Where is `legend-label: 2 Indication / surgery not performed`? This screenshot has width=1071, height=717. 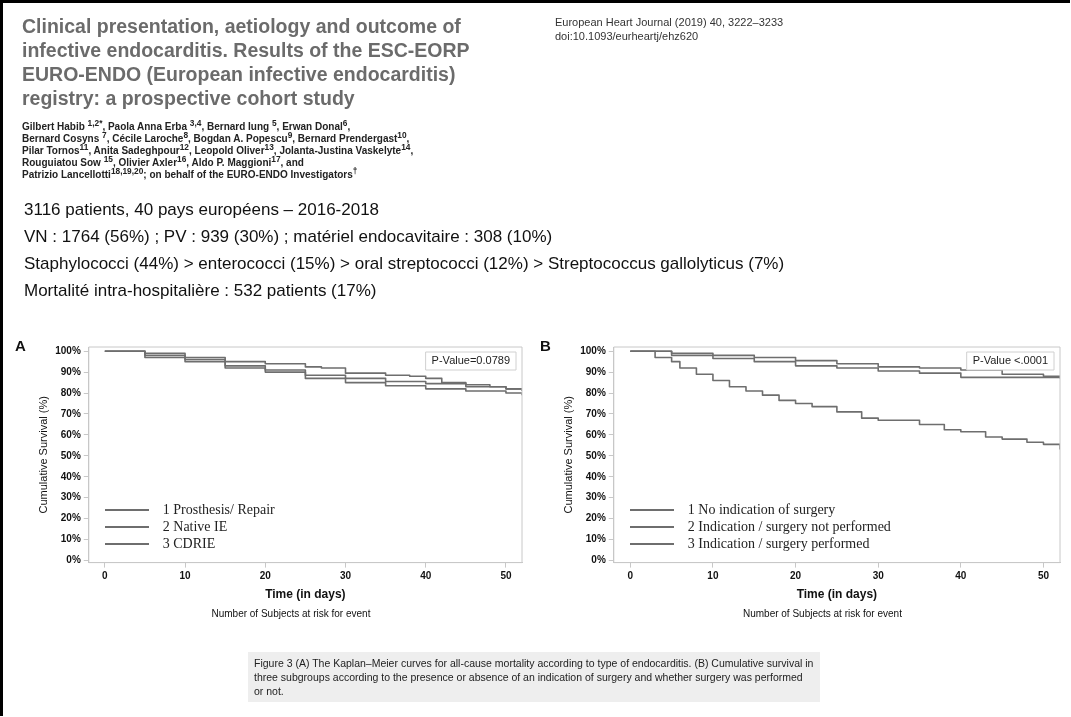
legend-label: 2 Indication / surgery not performed is located at coordinates (789, 527).